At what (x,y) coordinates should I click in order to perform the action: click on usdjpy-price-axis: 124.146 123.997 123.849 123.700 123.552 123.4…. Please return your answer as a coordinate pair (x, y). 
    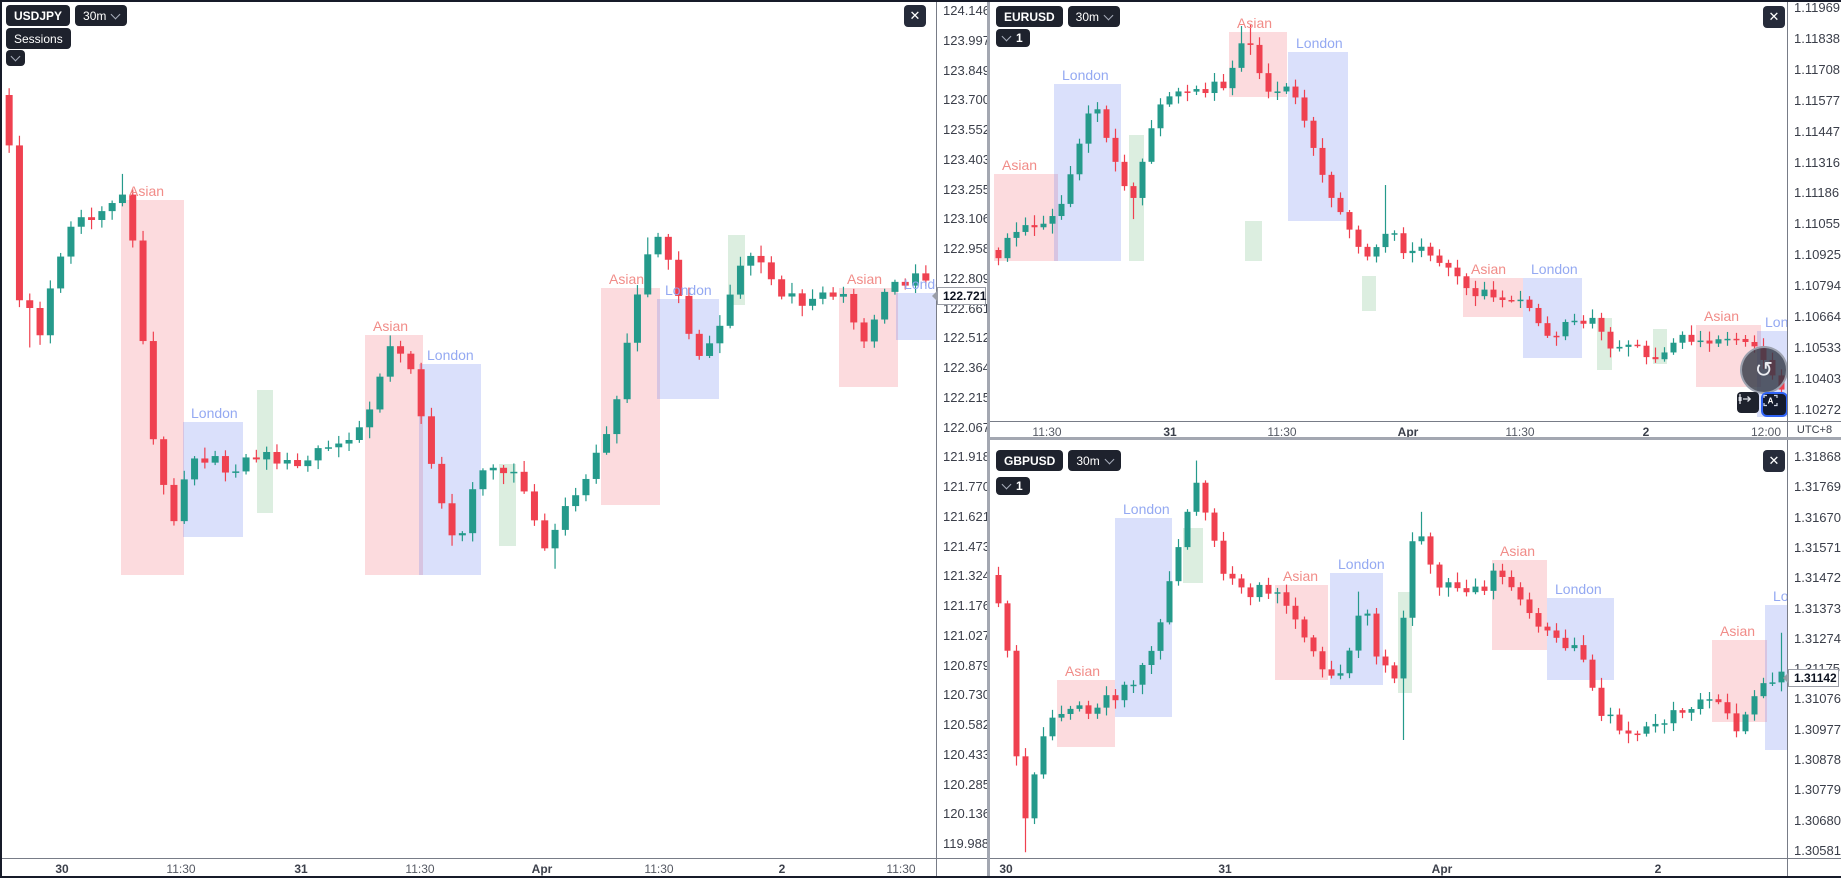
    Looking at the image, I should click on (961, 429).